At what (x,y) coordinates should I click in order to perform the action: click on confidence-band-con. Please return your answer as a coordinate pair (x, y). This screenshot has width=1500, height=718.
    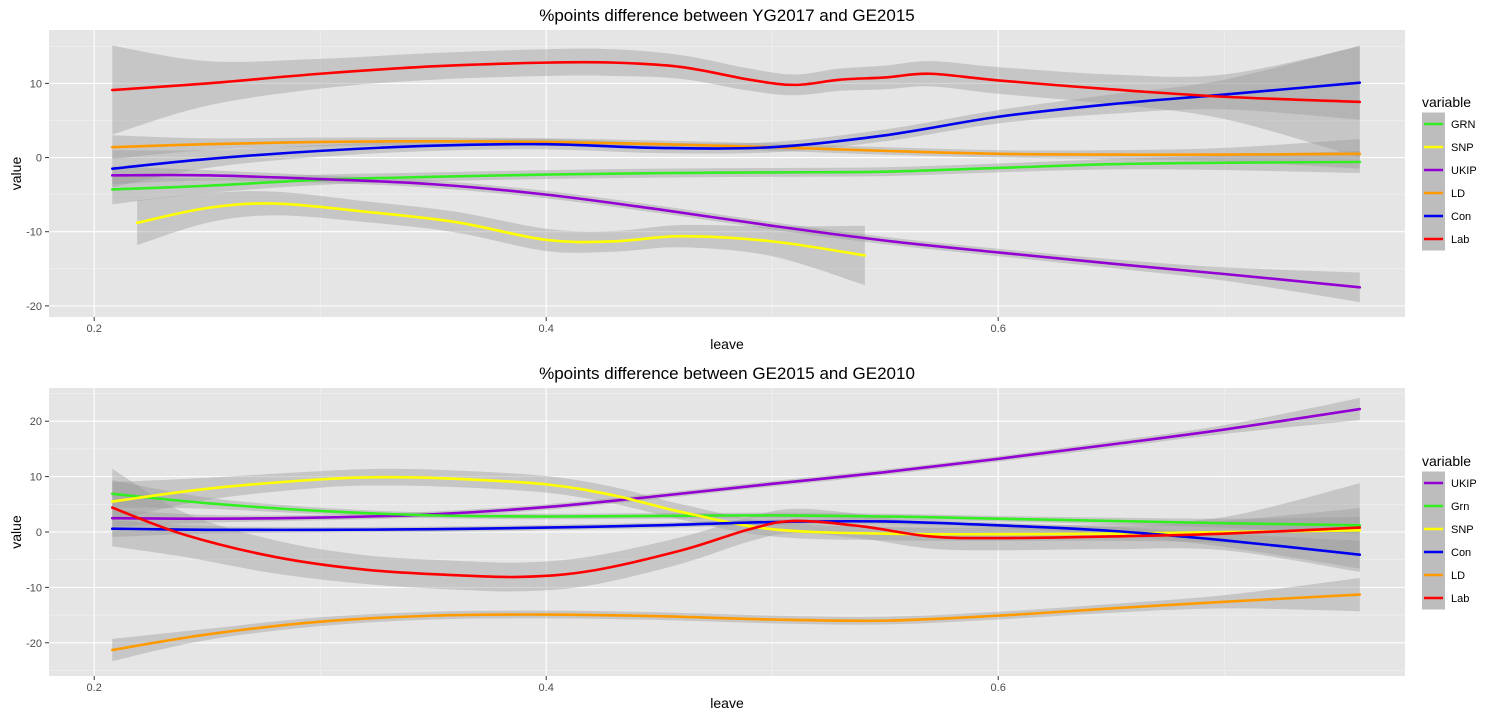
    Looking at the image, I should click on (736, 543).